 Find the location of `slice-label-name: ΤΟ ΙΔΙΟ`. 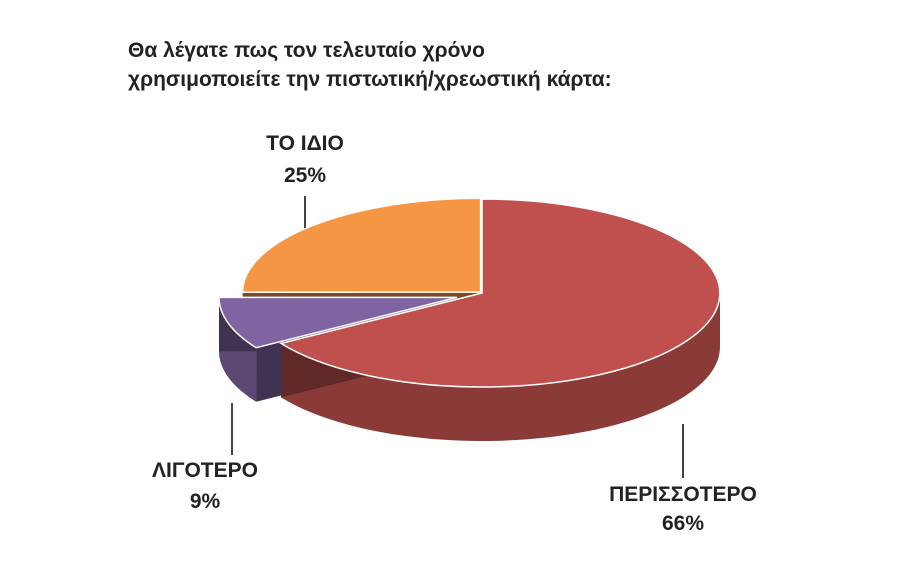

slice-label-name: ΤΟ ΙΔΙΟ is located at coordinates (305, 143).